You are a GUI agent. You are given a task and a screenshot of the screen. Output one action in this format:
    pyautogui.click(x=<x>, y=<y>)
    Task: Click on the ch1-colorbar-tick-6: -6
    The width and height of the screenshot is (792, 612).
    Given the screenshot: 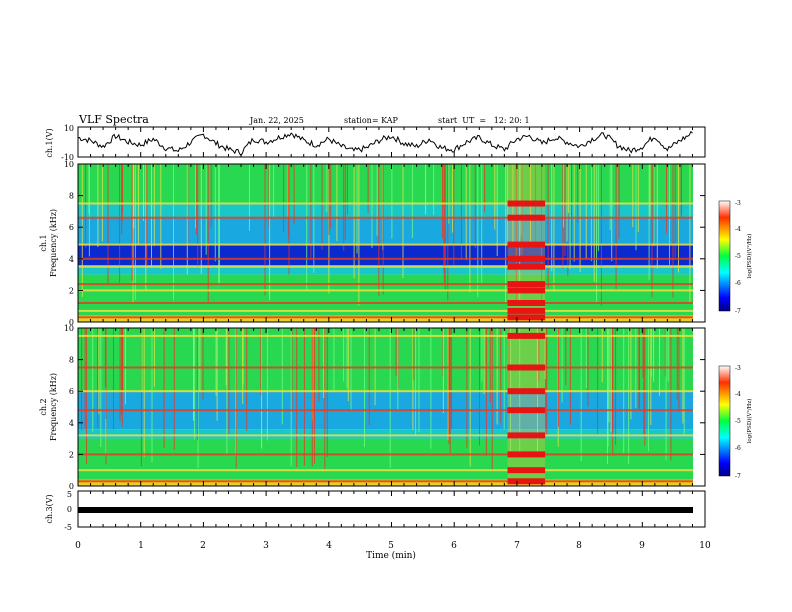 What is the action you would take?
    pyautogui.click(x=738, y=283)
    